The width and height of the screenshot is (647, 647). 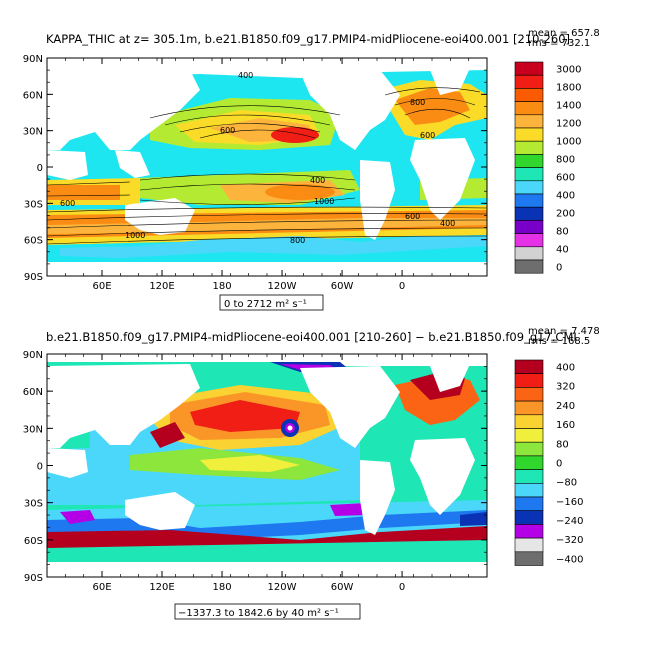 I want to click on colorbar-label: 1800, so click(x=568, y=87).